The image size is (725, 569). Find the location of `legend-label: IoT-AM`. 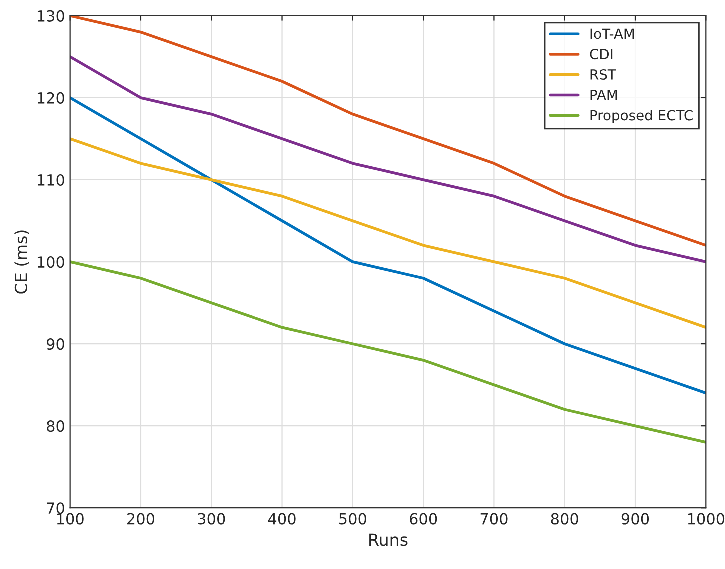

legend-label: IoT-AM is located at coordinates (612, 34).